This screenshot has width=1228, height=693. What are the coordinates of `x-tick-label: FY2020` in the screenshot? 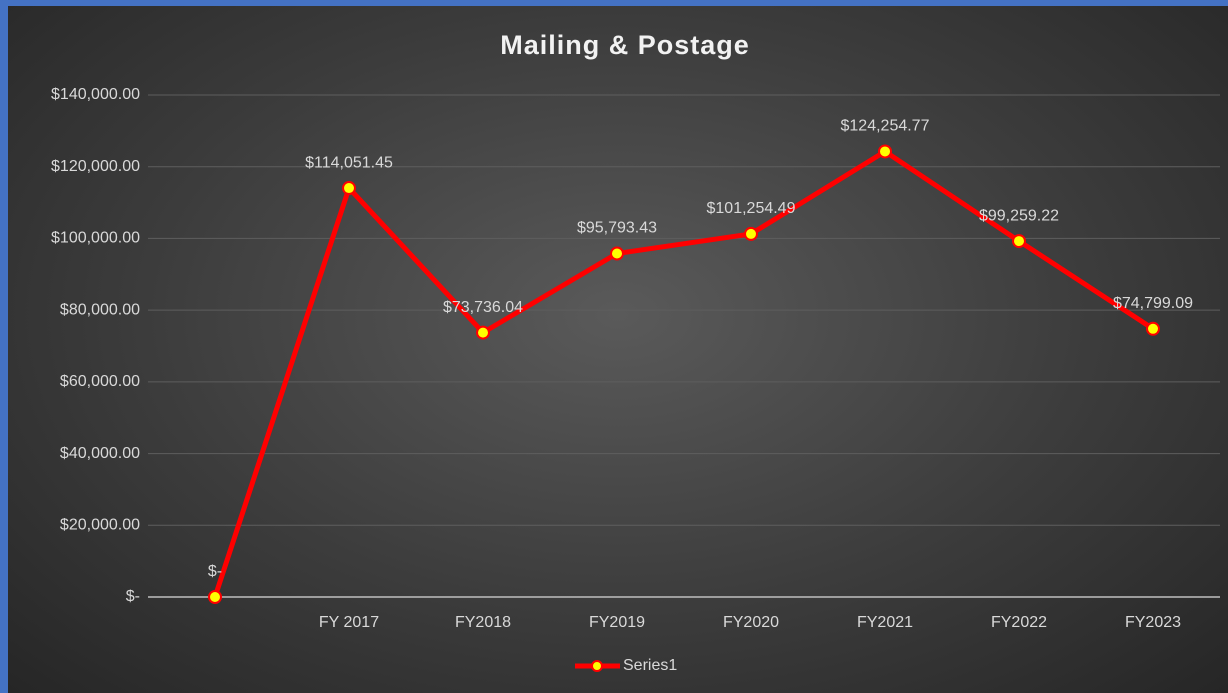 It's located at (751, 622).